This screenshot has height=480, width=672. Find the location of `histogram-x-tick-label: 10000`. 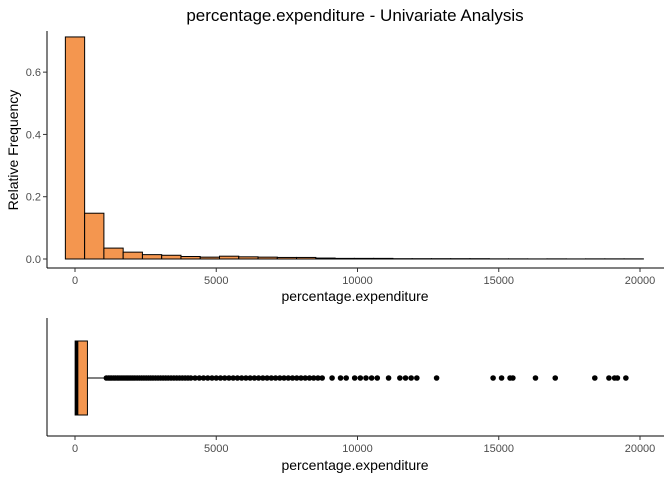

histogram-x-tick-label: 10000 is located at coordinates (357, 281).